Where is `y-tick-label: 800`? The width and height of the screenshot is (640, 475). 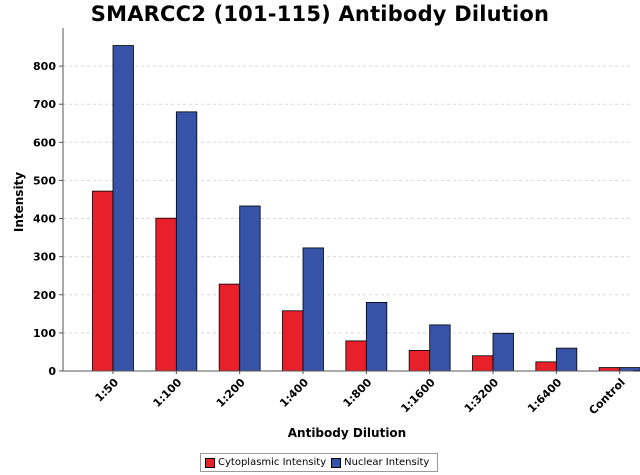 y-tick-label: 800 is located at coordinates (44, 66).